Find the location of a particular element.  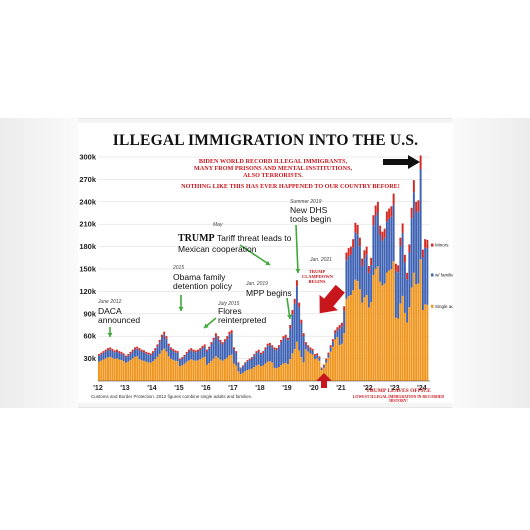

arrow-tariff-shaft is located at coordinates (255, 255).